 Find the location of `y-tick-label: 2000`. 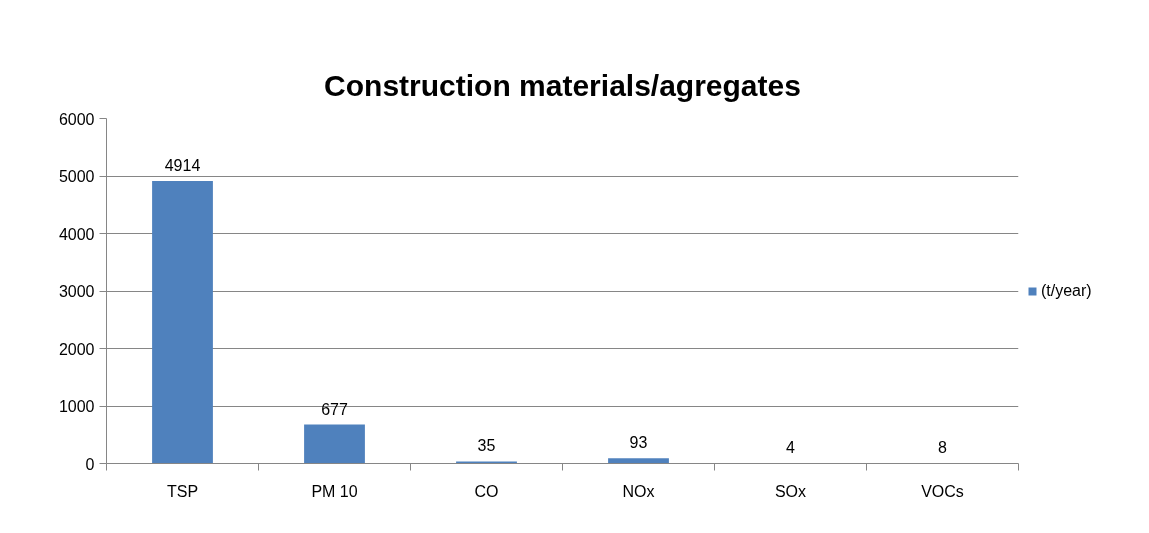

y-tick-label: 2000 is located at coordinates (76, 349).